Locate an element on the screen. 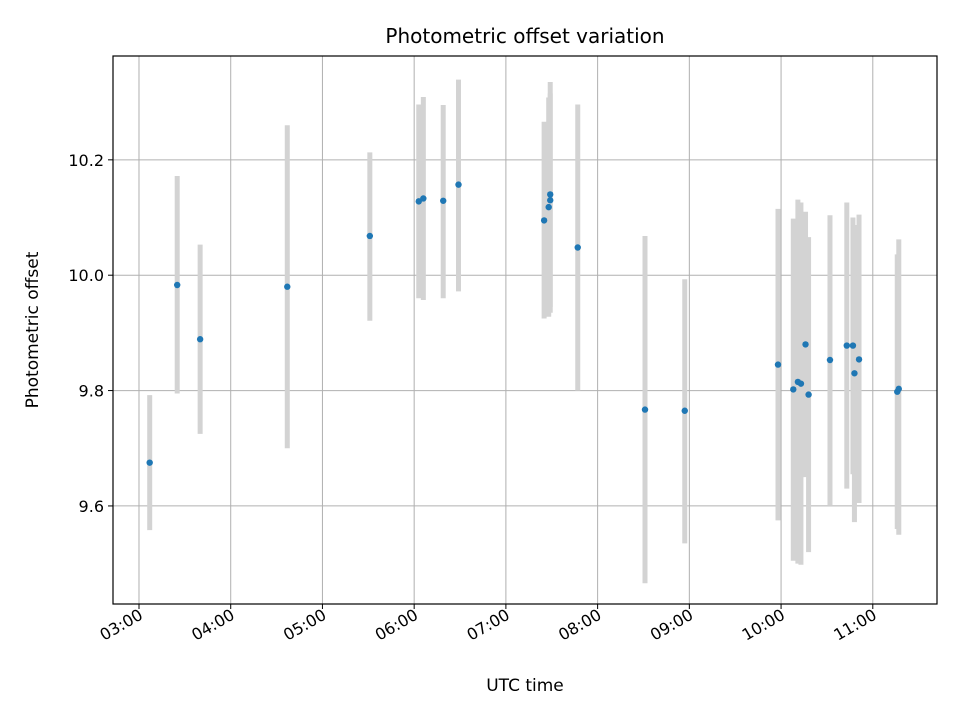 Image resolution: width=960 pixels, height=720 pixels. chart-title: Photometric offset variation is located at coordinates (524, 36).